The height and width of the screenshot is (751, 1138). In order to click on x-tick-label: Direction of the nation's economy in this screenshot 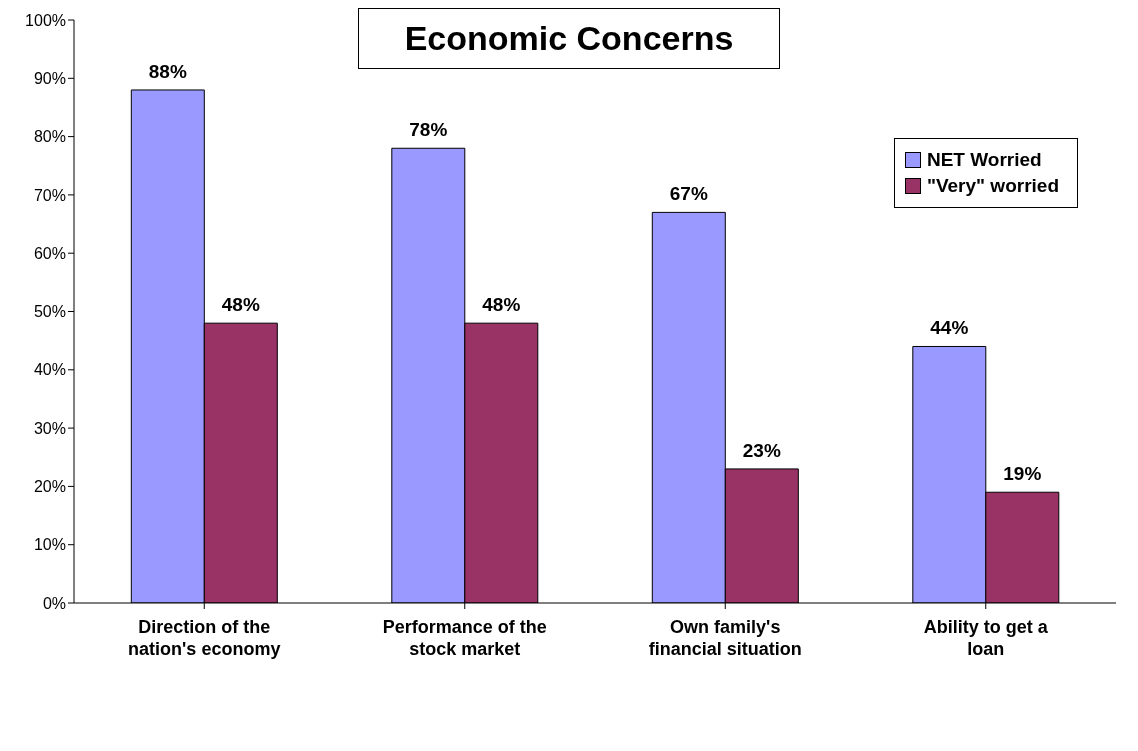, I will do `click(204, 638)`.